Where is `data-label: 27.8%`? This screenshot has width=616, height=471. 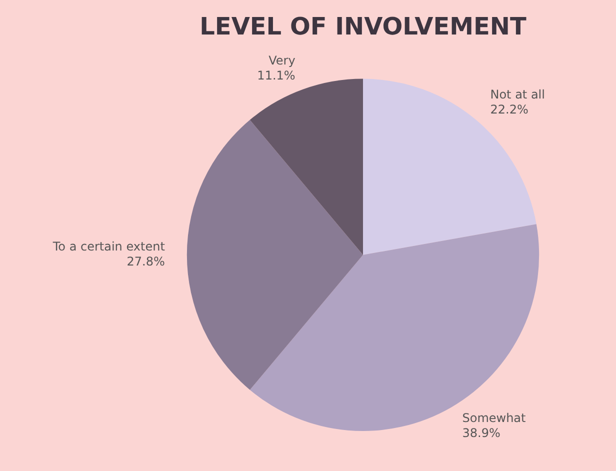 data-label: 27.8% is located at coordinates (145, 261).